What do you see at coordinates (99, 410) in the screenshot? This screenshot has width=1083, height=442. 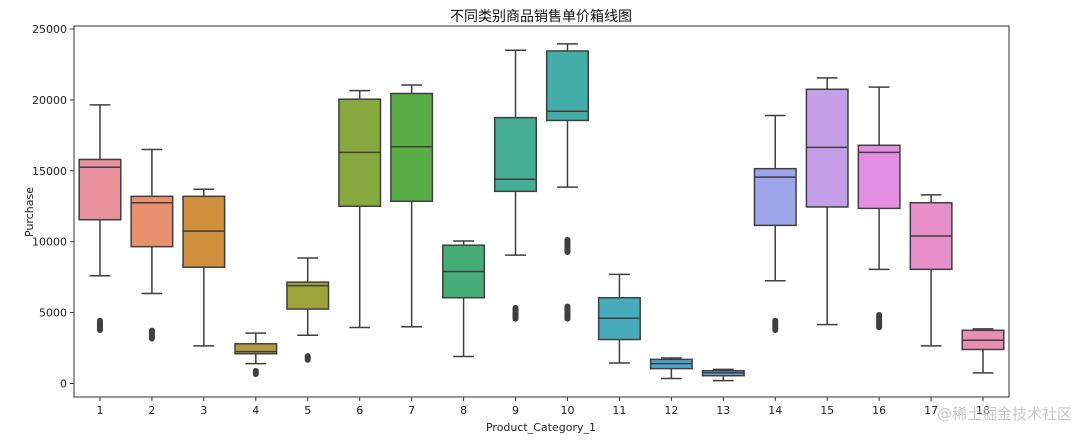 I see `x-tick-label: 1` at bounding box center [99, 410].